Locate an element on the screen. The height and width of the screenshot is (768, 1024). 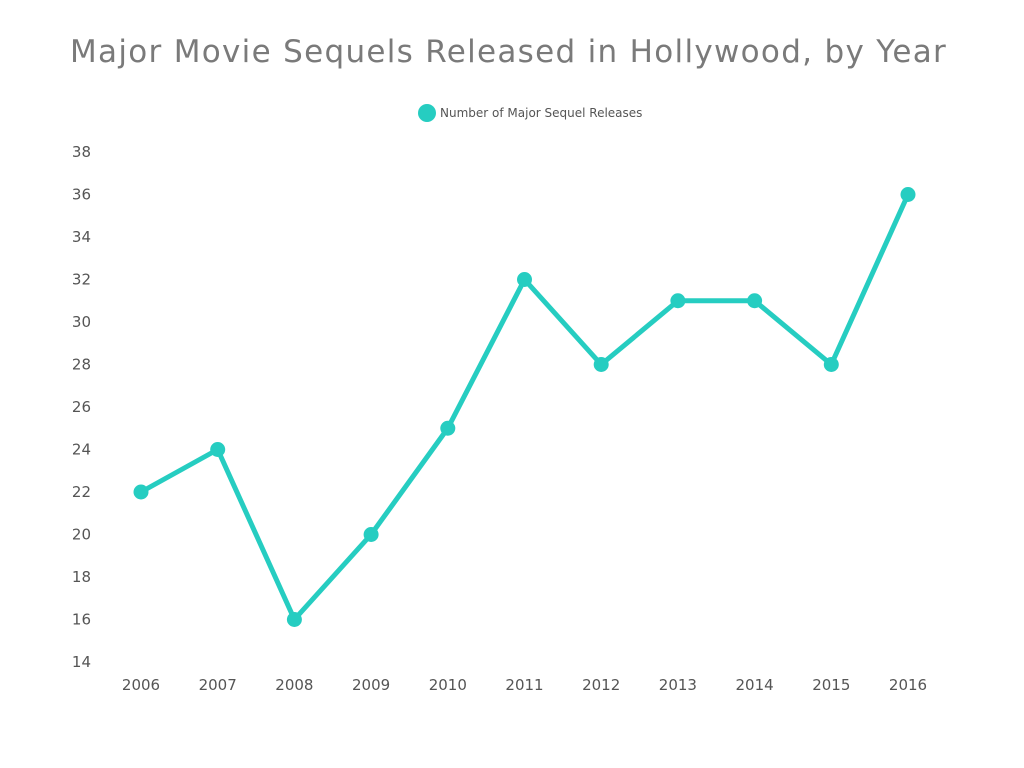
y-tick-label: 30 is located at coordinates (81, 322).